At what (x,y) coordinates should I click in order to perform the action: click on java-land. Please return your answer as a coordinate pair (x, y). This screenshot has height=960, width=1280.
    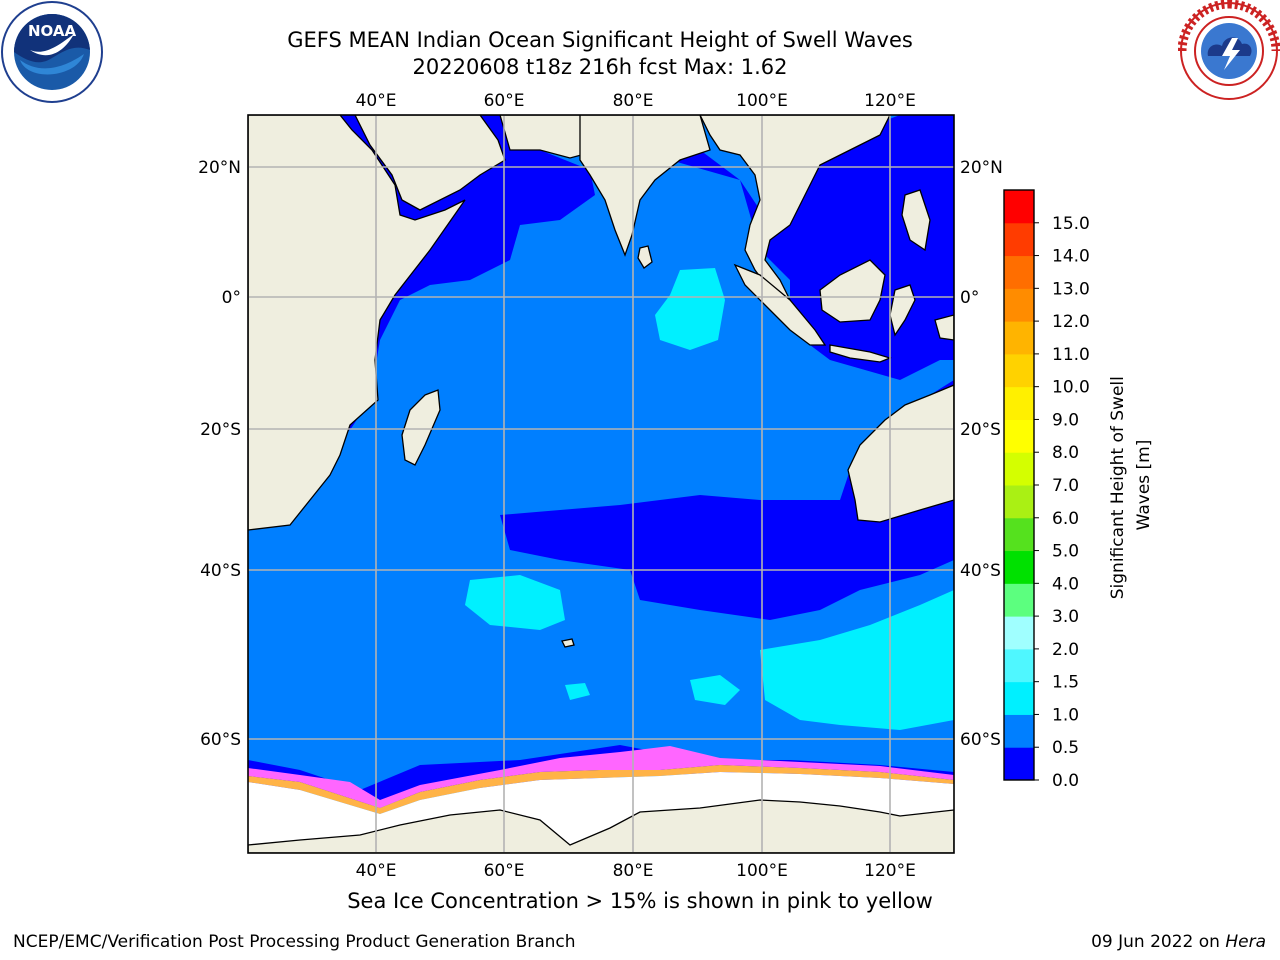
    Looking at the image, I should click on (860, 353).